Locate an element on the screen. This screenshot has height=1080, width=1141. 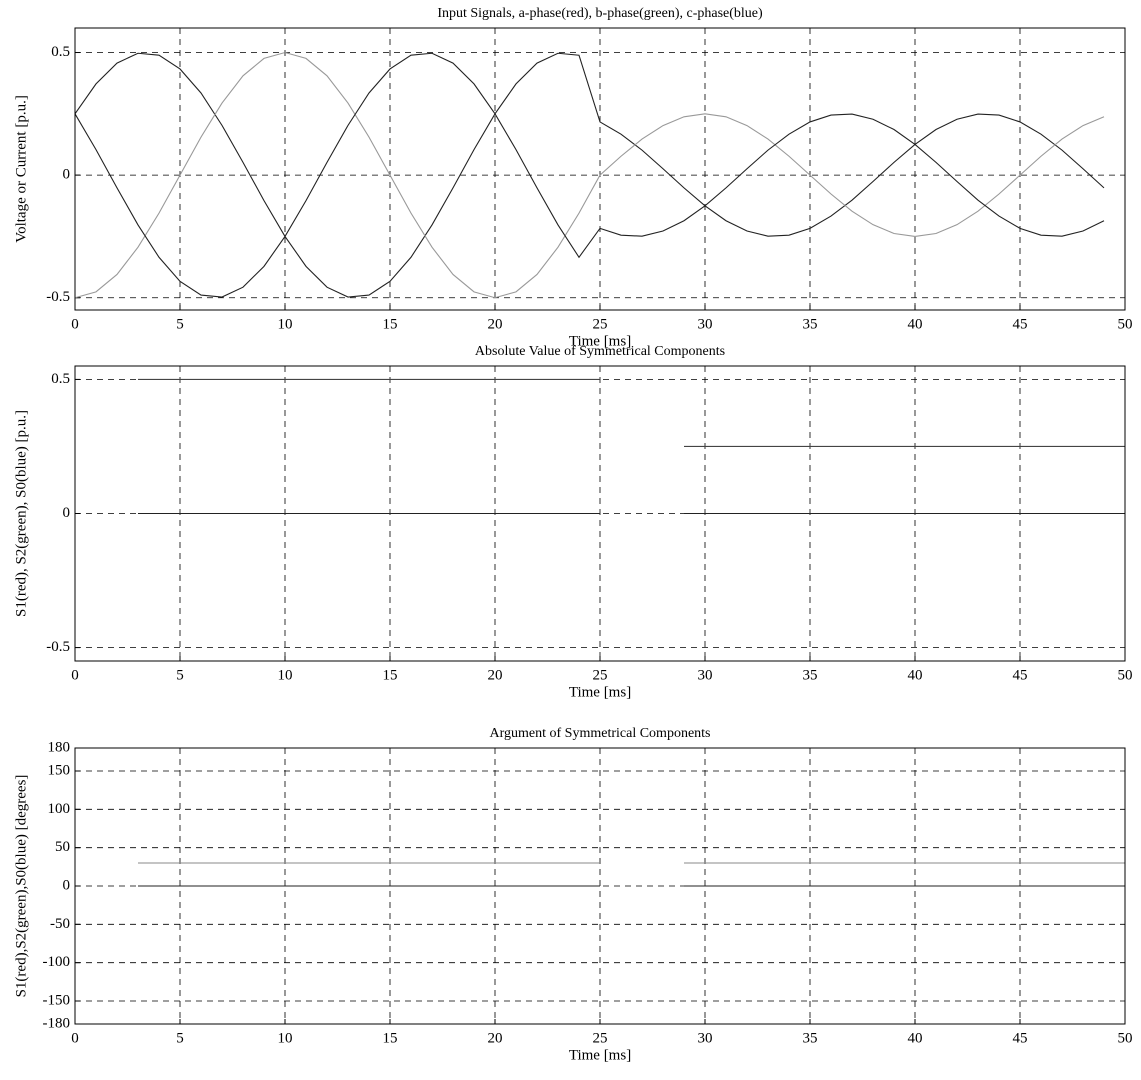
y-axis-label: Voltage or Current [p.u.] is located at coordinates (21, 169).